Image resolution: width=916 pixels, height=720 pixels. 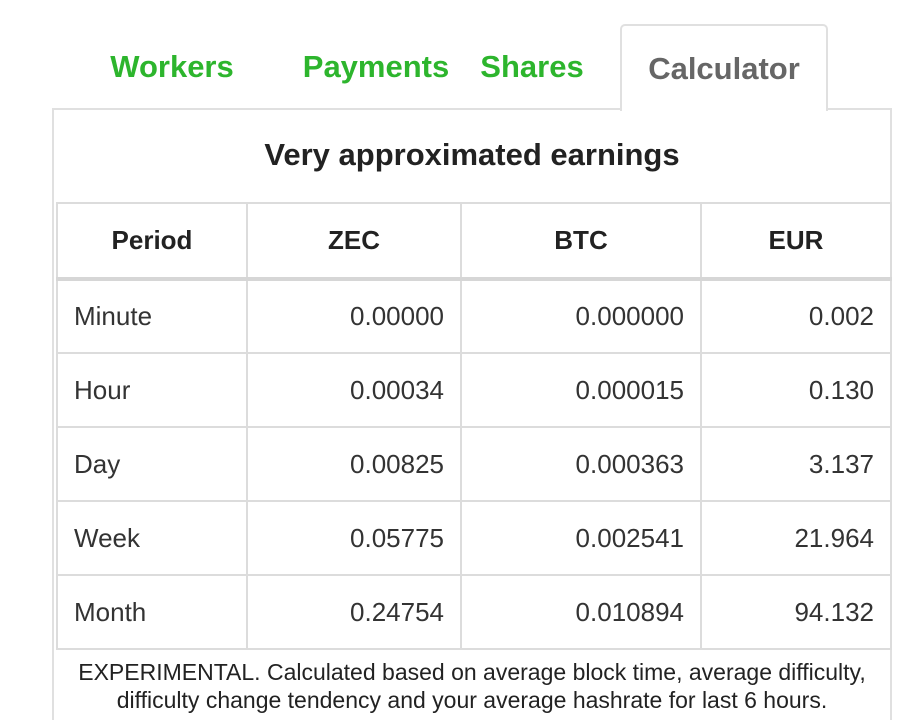 What do you see at coordinates (581, 612) in the screenshot?
I see `btc-cell: 0.010894` at bounding box center [581, 612].